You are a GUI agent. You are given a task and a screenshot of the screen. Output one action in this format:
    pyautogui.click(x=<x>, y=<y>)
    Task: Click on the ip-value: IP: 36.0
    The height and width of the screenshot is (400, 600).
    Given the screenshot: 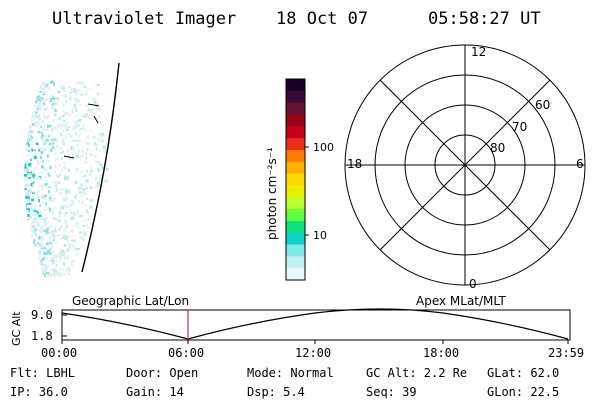 What is the action you would take?
    pyautogui.click(x=39, y=392)
    